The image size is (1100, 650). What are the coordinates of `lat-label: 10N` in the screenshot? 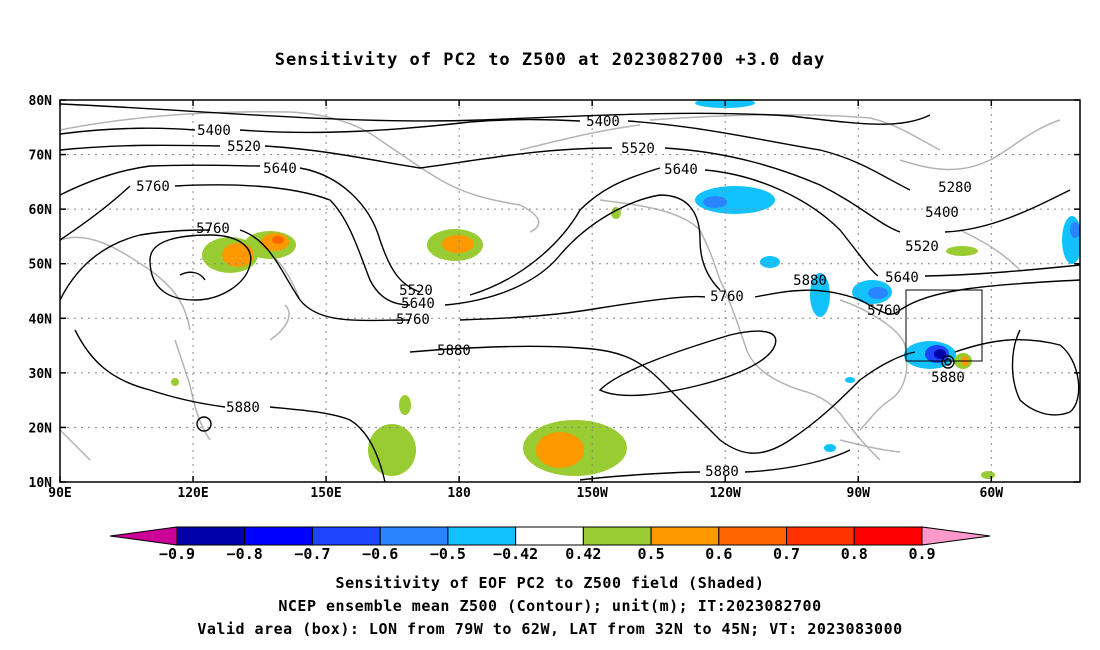 It's located at (41, 483).